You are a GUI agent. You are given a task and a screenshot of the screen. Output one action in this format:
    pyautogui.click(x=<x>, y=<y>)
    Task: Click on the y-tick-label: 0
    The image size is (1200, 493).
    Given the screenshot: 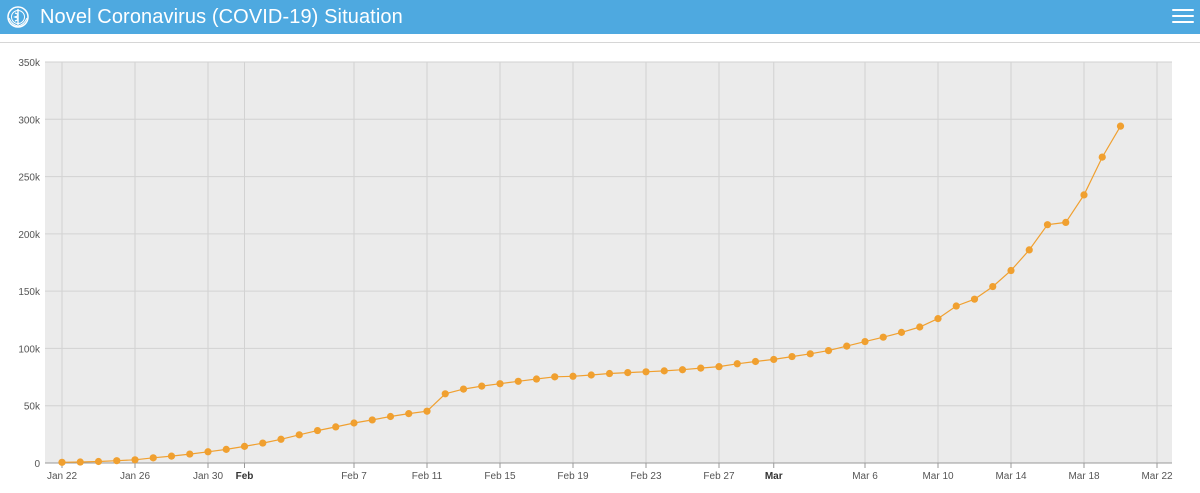 What is the action you would take?
    pyautogui.click(x=37, y=464)
    